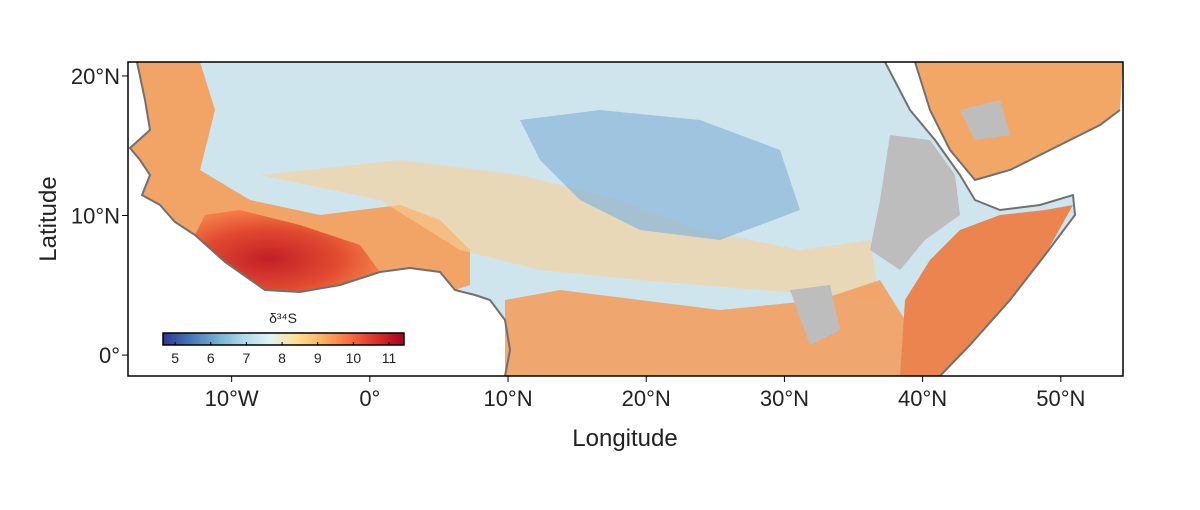 The width and height of the screenshot is (1200, 510). What do you see at coordinates (784, 398) in the screenshot?
I see `x-tick-label: 30°N` at bounding box center [784, 398].